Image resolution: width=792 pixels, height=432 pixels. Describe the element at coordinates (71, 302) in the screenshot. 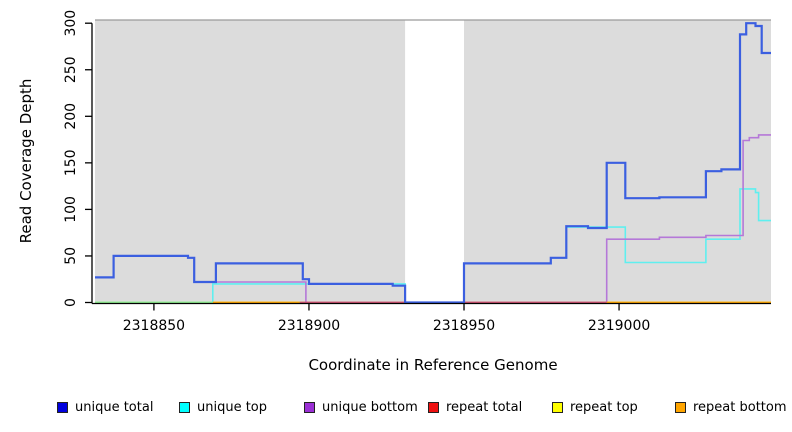

I see `y-tick-label: 0` at that location.